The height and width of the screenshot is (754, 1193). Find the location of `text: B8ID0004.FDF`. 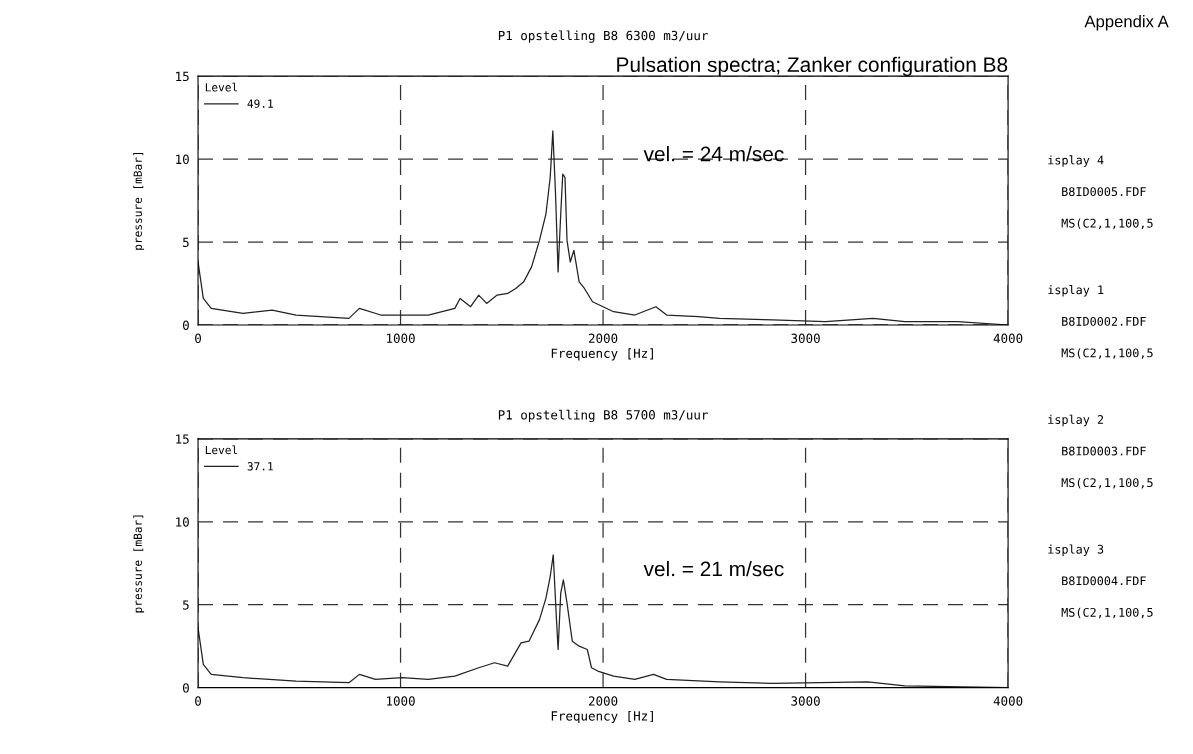

text: B8ID0004.FDF is located at coordinates (1104, 581).